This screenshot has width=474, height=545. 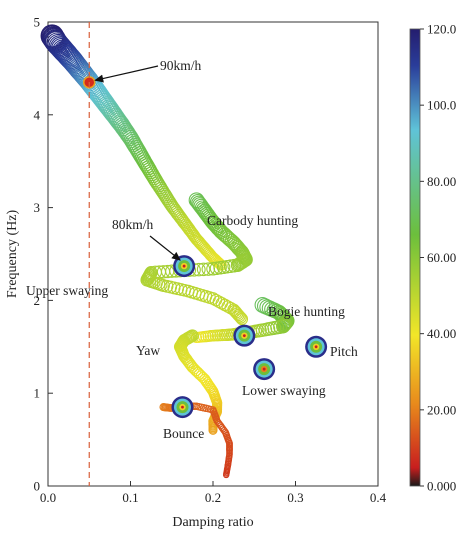 What do you see at coordinates (130, 497) in the screenshot?
I see `x-tick-label: 0.1` at bounding box center [130, 497].